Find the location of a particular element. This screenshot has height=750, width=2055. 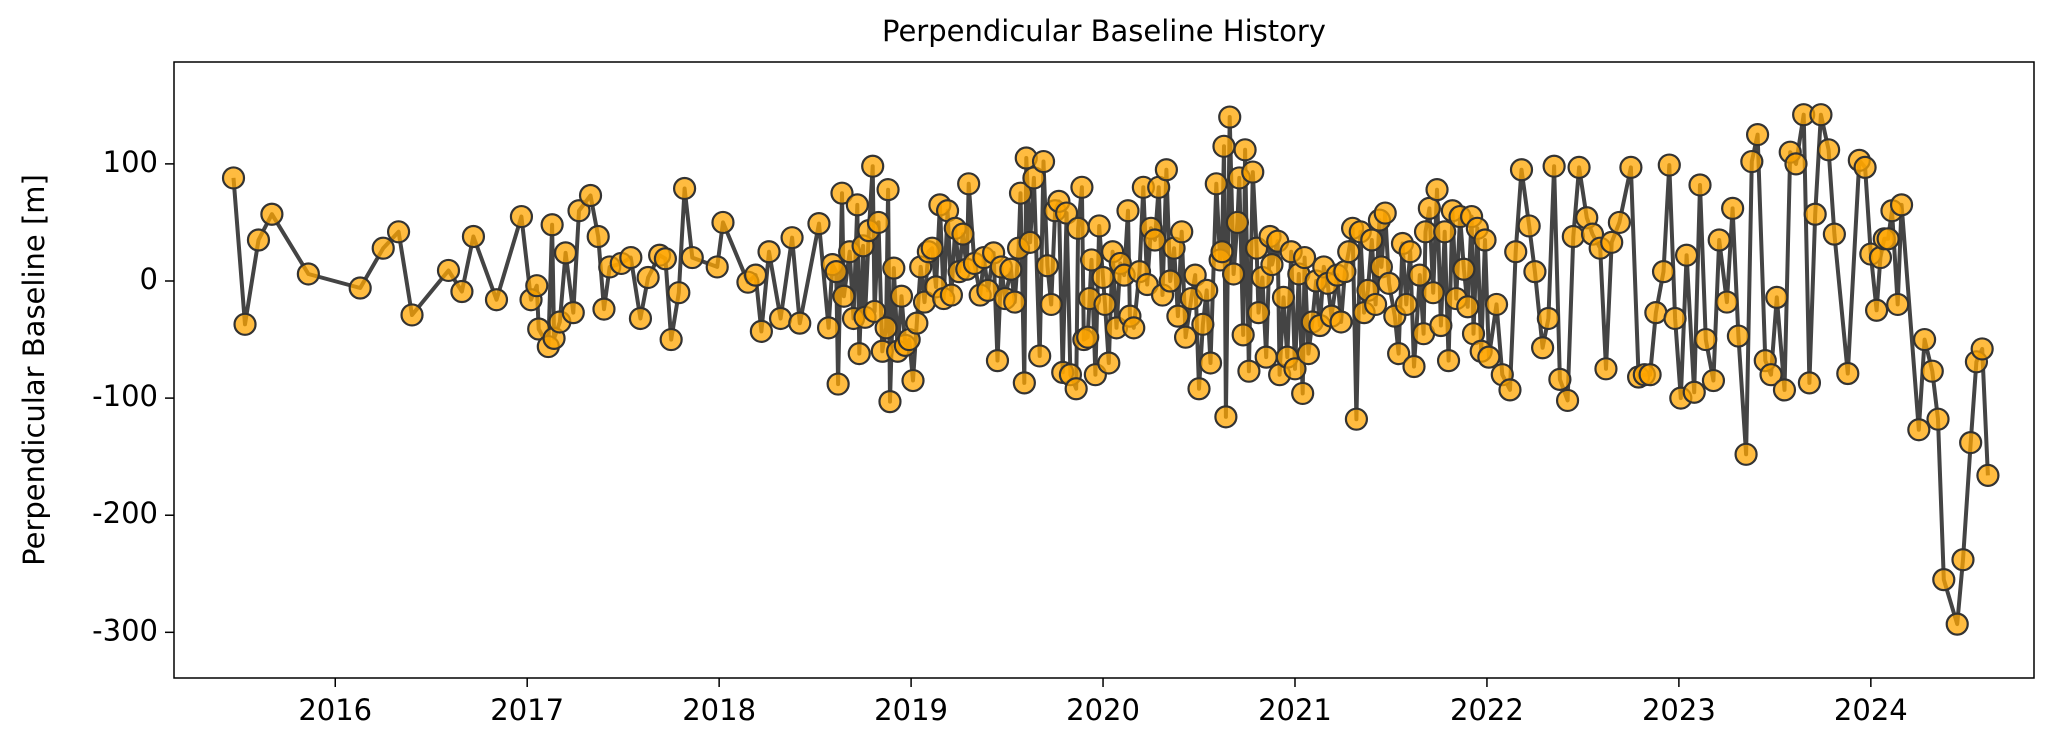

x-tick-label: 2024 is located at coordinates (1871, 710).